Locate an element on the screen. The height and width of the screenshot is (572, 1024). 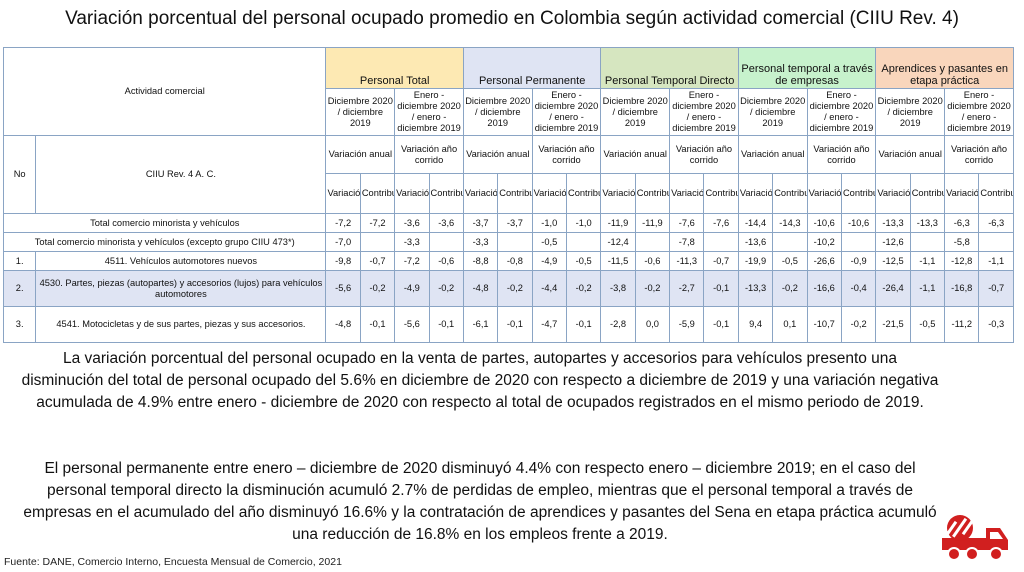
table-cell: -3,3 is located at coordinates (480, 242).